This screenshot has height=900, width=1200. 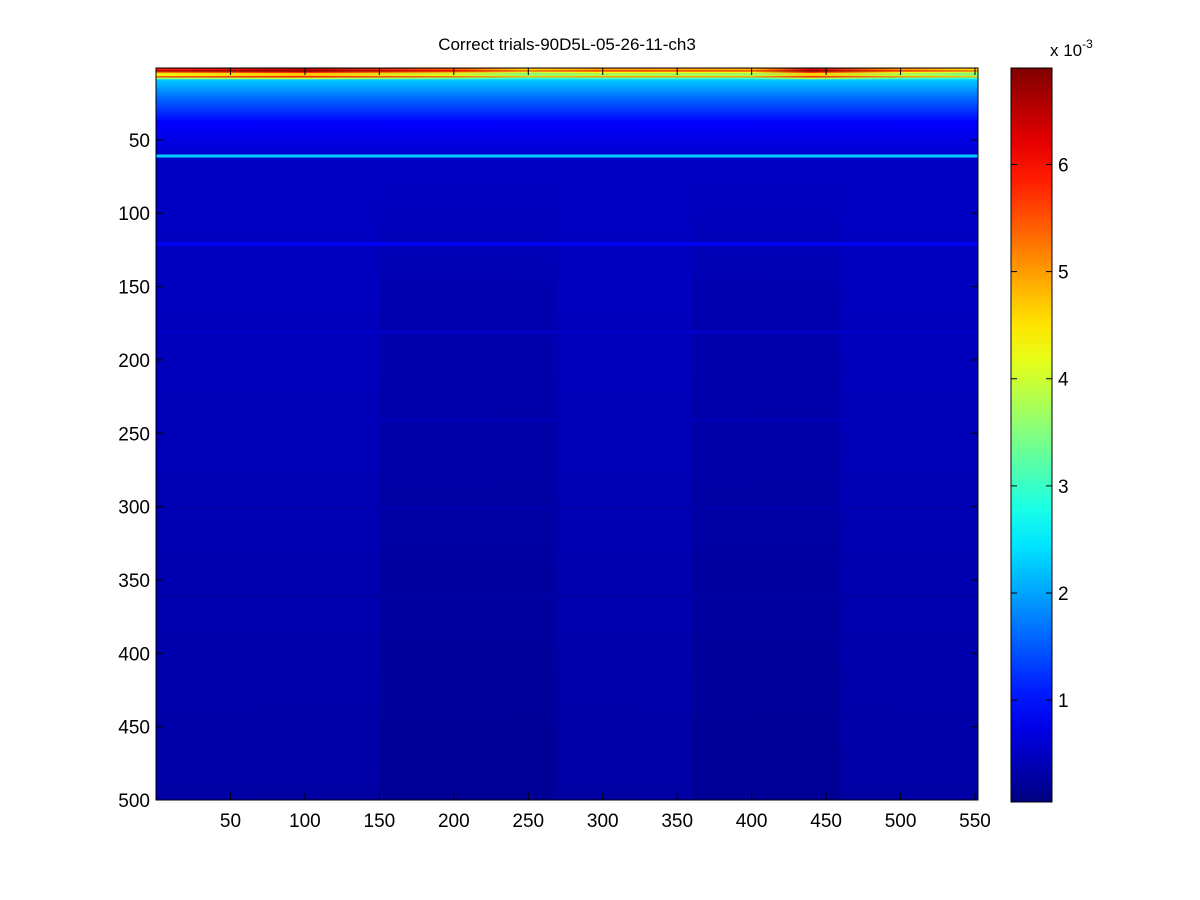 What do you see at coordinates (454, 821) in the screenshot?
I see `x-tick-label: 200` at bounding box center [454, 821].